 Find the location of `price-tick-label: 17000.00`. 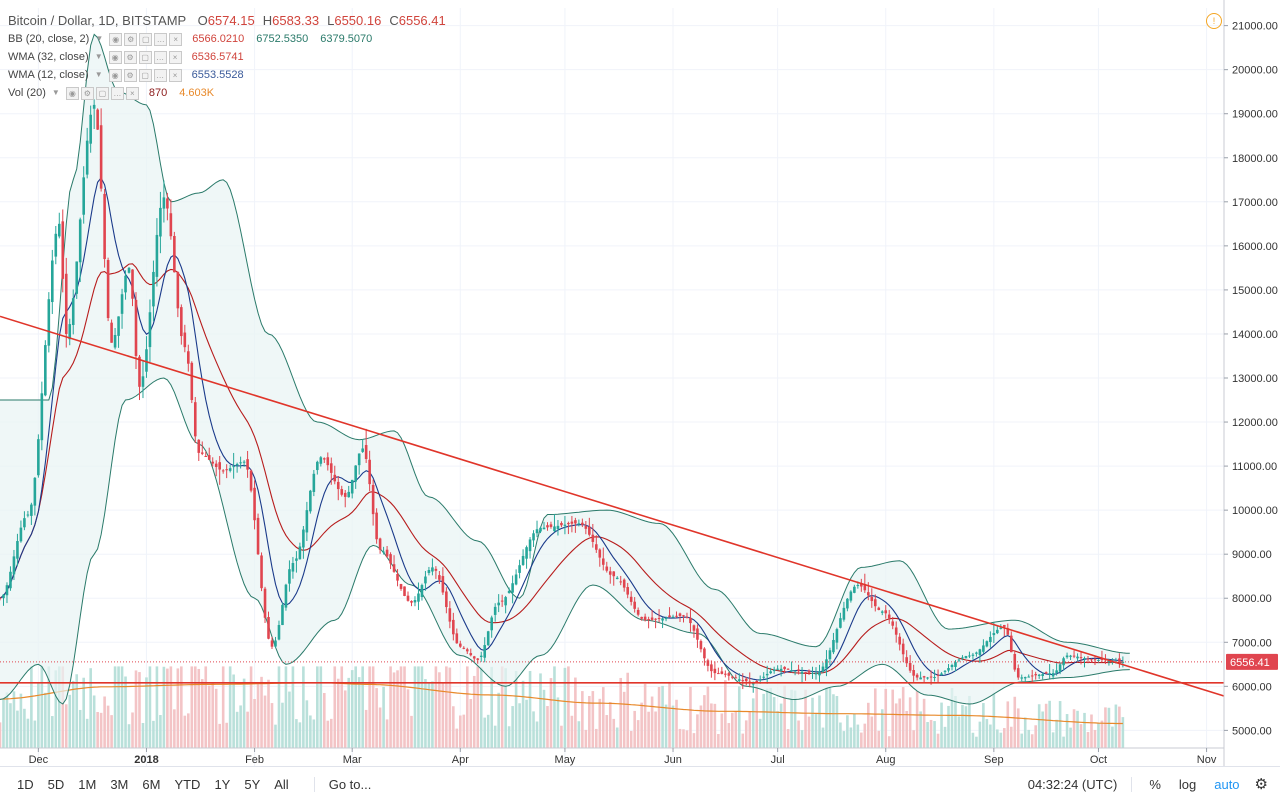

price-tick-label: 17000.00 is located at coordinates (1255, 203).